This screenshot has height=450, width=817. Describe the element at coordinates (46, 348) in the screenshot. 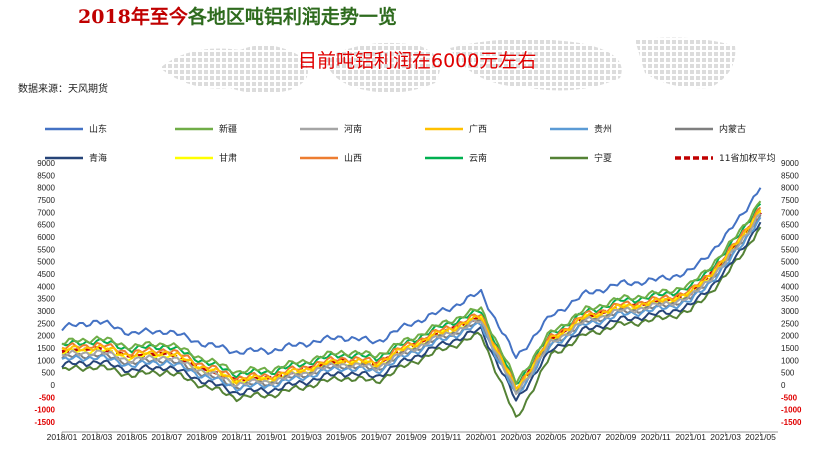

I see `y-tick-label-left: 1500` at that location.